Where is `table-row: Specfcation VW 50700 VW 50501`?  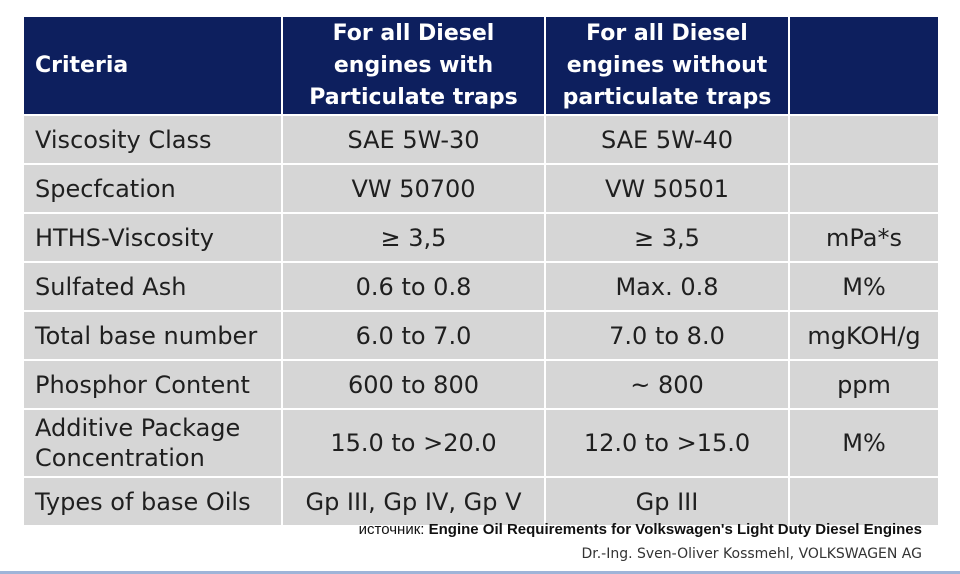
table-row: Specfcation VW 50700 VW 50501 is located at coordinates (481, 188).